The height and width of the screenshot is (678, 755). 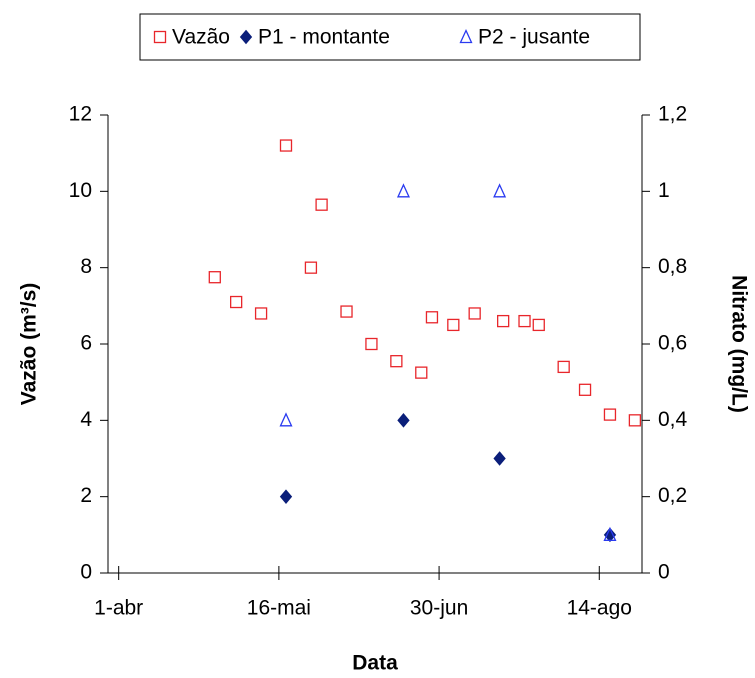 I want to click on y-tick-label: 6, so click(x=86, y=343).